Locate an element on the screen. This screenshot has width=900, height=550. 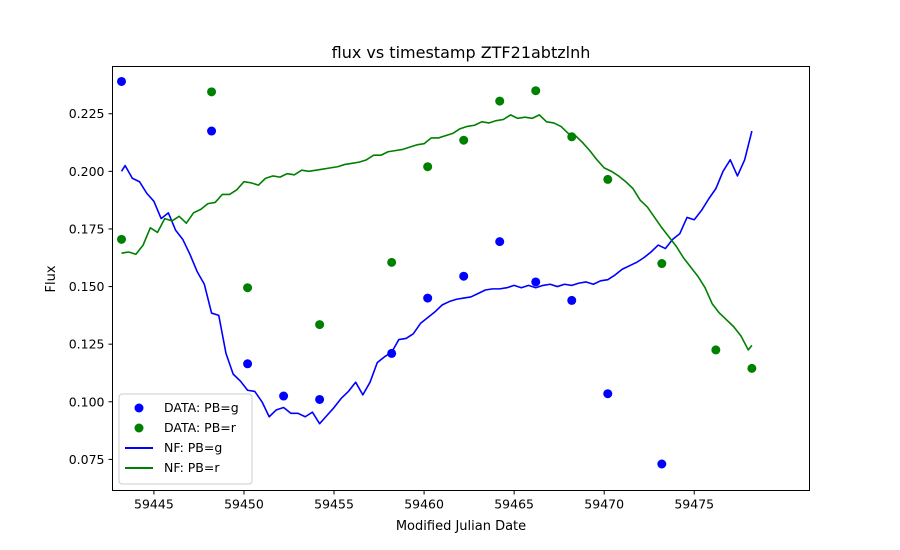
legend-box is located at coordinates (185, 439).